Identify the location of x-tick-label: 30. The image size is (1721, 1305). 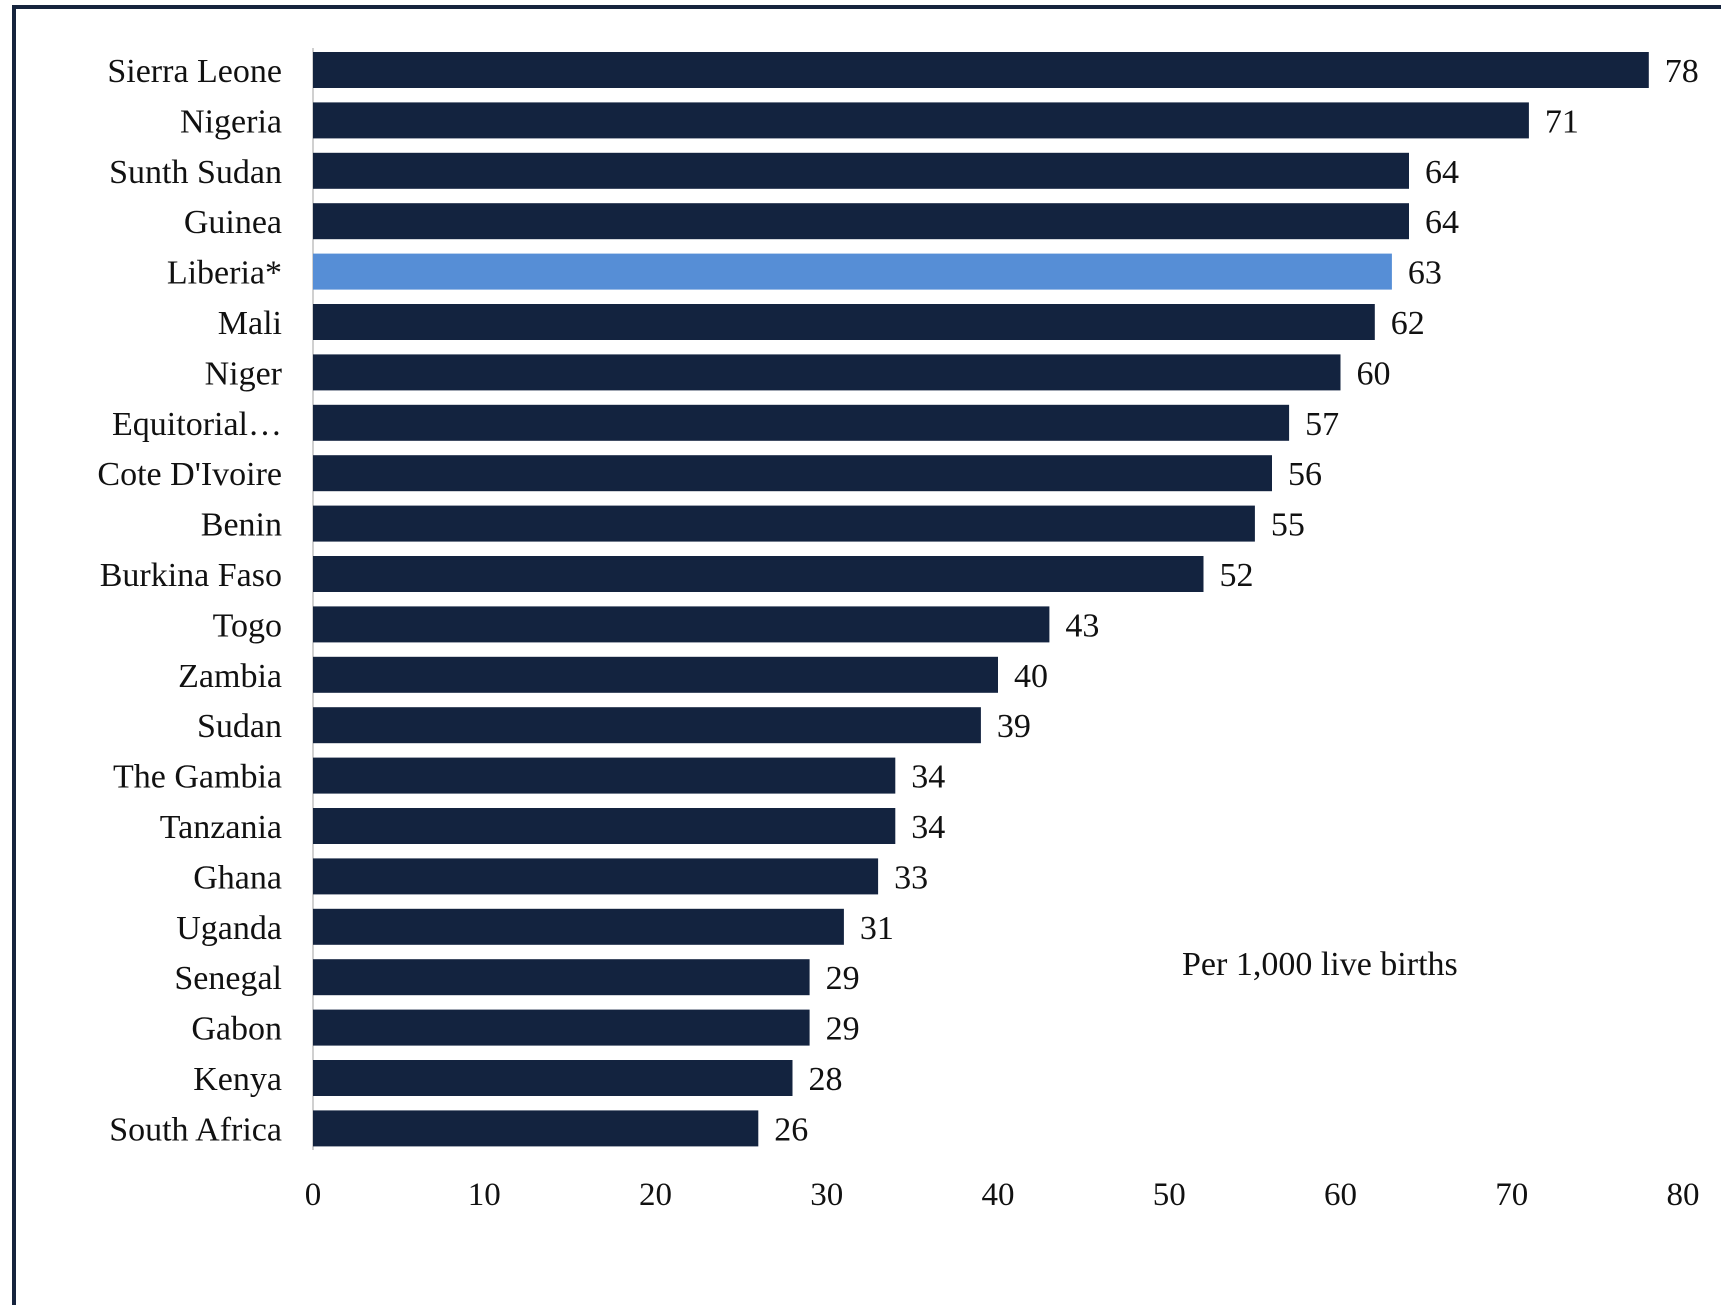
(826, 1195).